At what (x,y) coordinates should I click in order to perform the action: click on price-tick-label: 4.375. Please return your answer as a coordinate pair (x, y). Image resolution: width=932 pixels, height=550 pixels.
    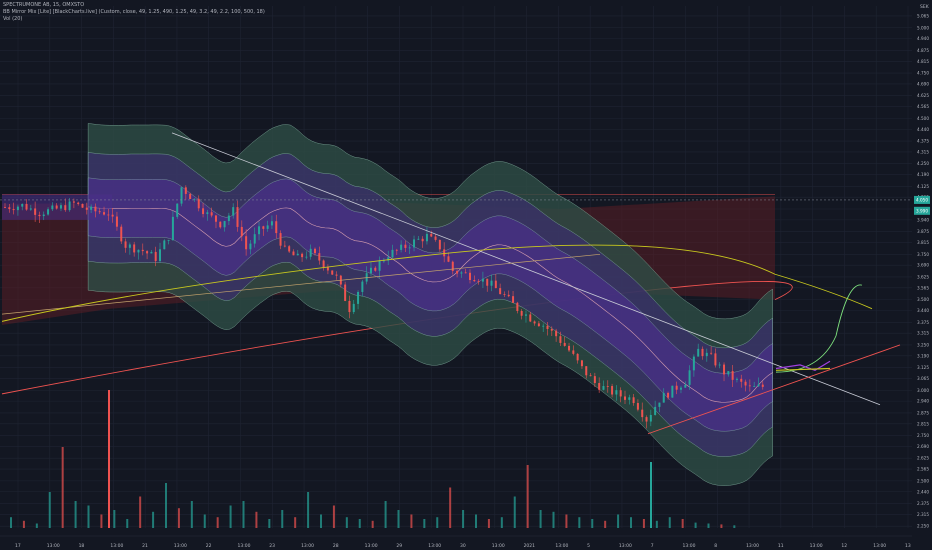
    Looking at the image, I should click on (923, 141).